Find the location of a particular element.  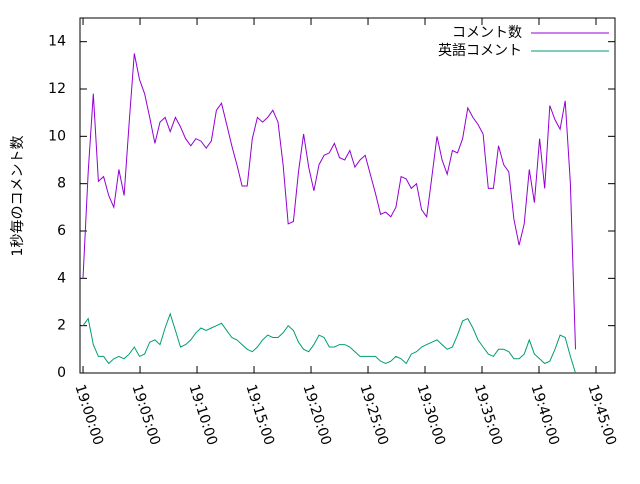

legend-label: コメント数 is located at coordinates (487, 33).